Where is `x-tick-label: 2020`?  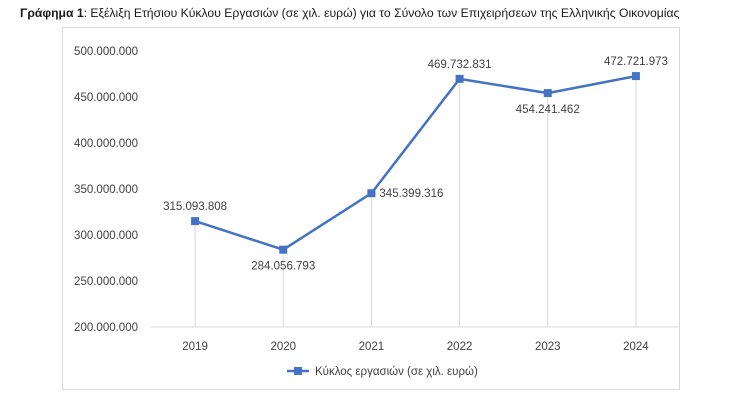
x-tick-label: 2020 is located at coordinates (283, 347).